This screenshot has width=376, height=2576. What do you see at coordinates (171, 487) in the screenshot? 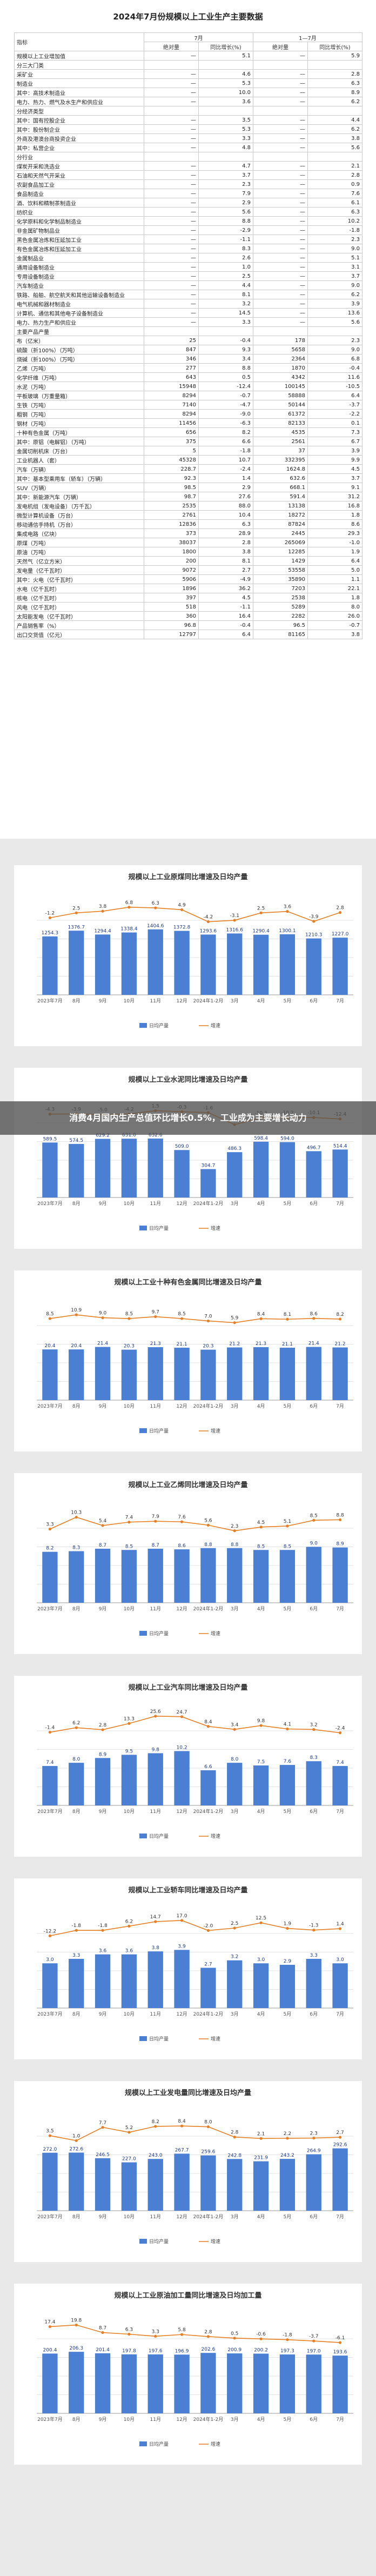
I see `row-abs-july: 98.5` at bounding box center [171, 487].